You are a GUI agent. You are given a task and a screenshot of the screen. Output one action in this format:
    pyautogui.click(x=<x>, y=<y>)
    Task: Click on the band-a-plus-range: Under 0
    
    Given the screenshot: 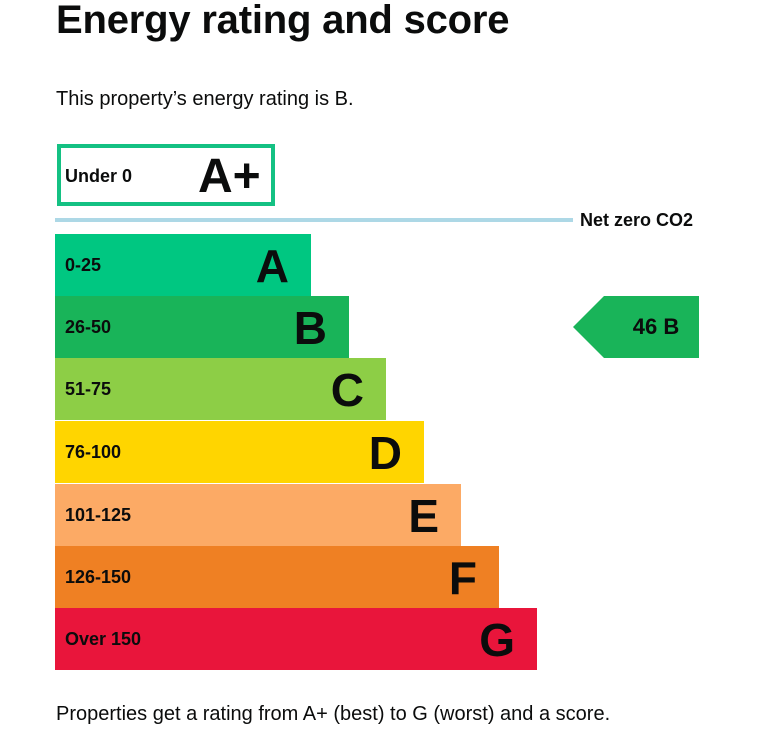 What is the action you would take?
    pyautogui.click(x=99, y=176)
    